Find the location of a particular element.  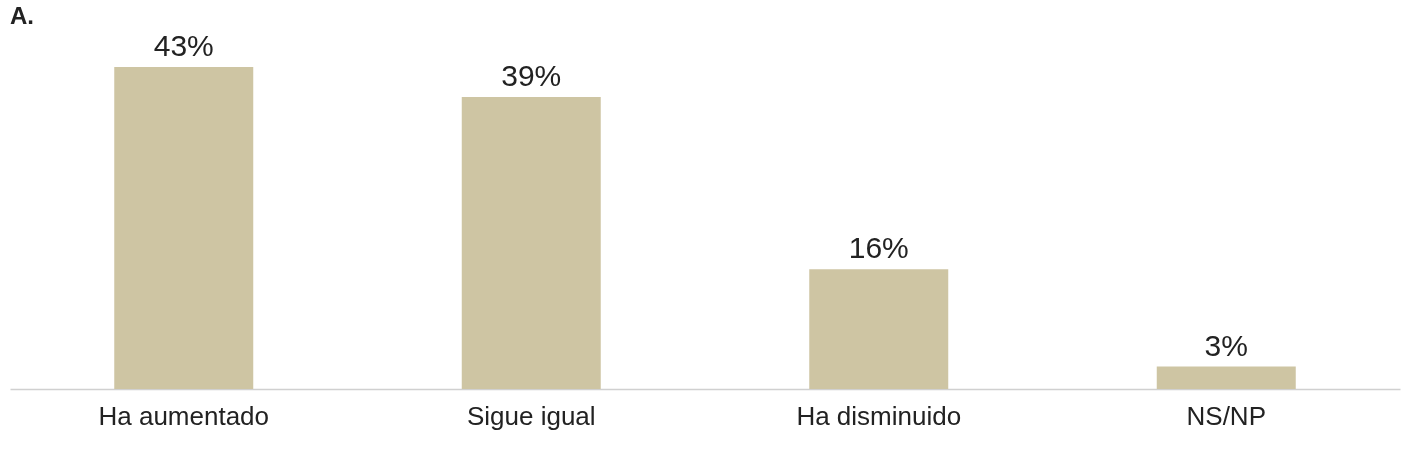

data-label: 43% is located at coordinates (183, 45).